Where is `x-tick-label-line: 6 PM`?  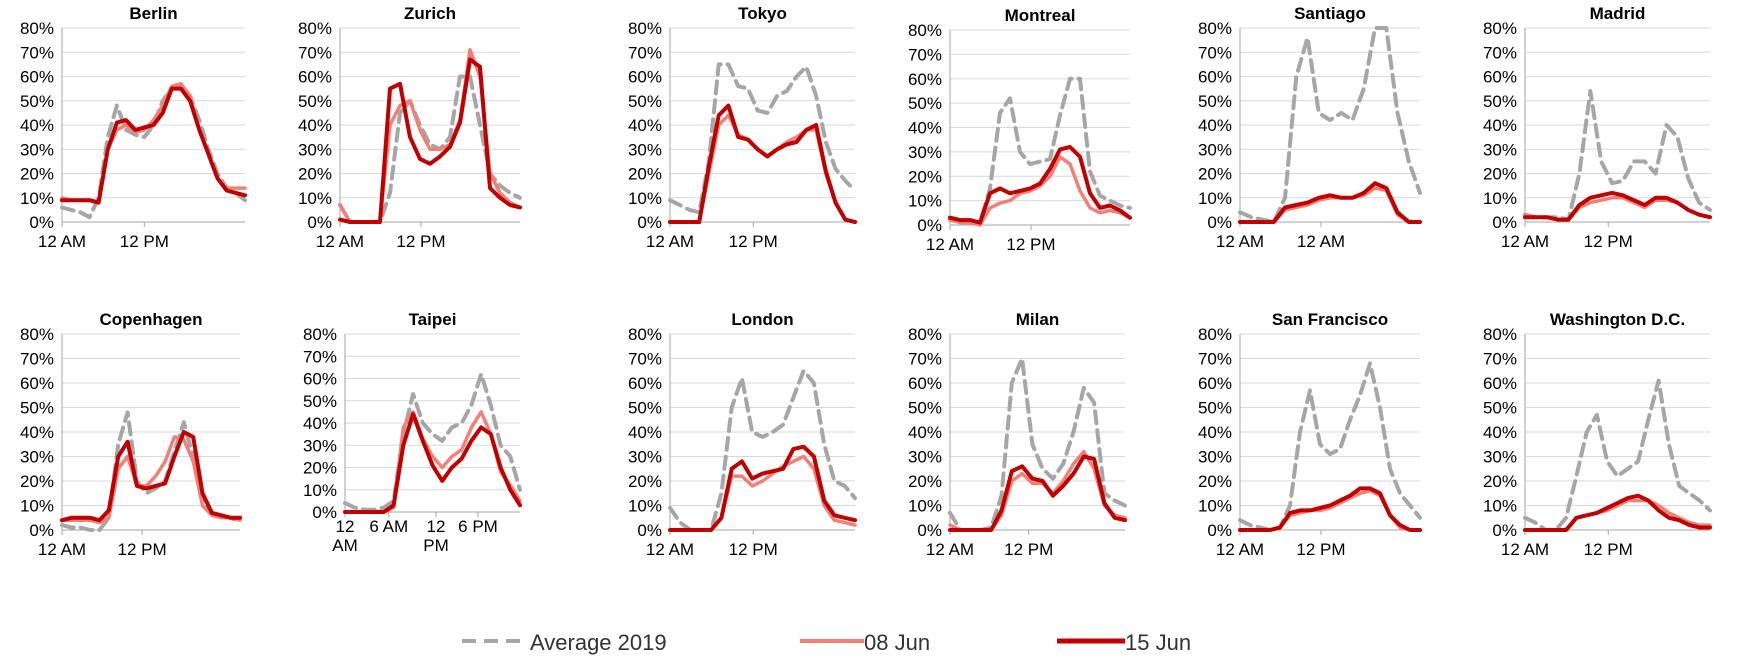
x-tick-label-line: 6 PM is located at coordinates (478, 526).